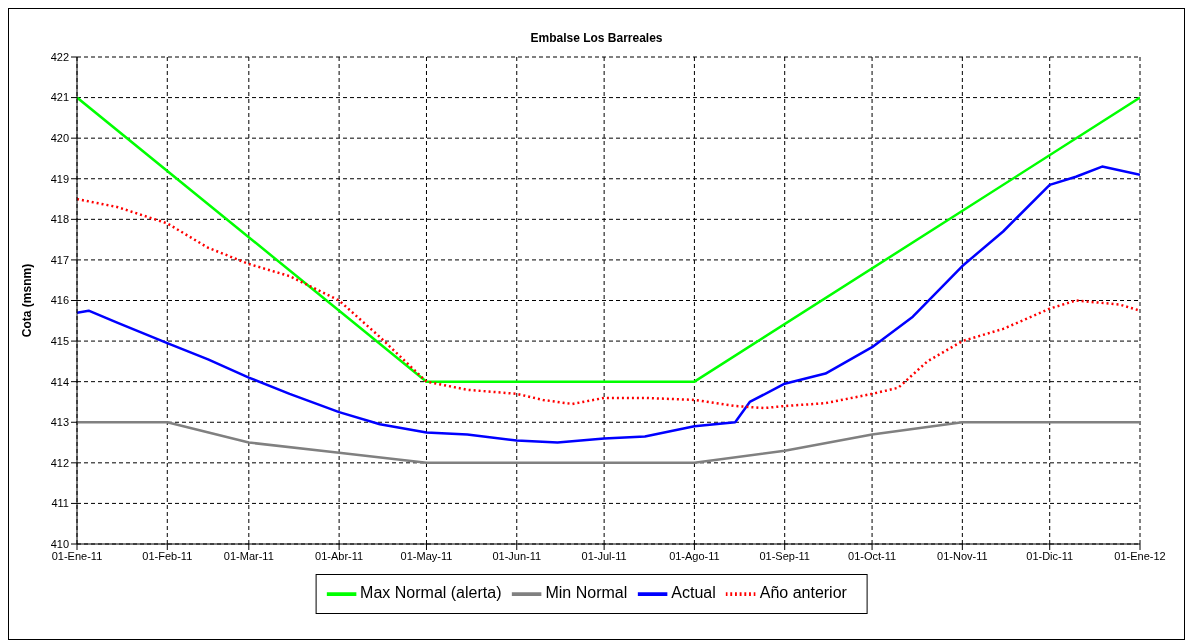 The width and height of the screenshot is (1189, 644). What do you see at coordinates (59, 138) in the screenshot?
I see `y-tick-label: 420` at bounding box center [59, 138].